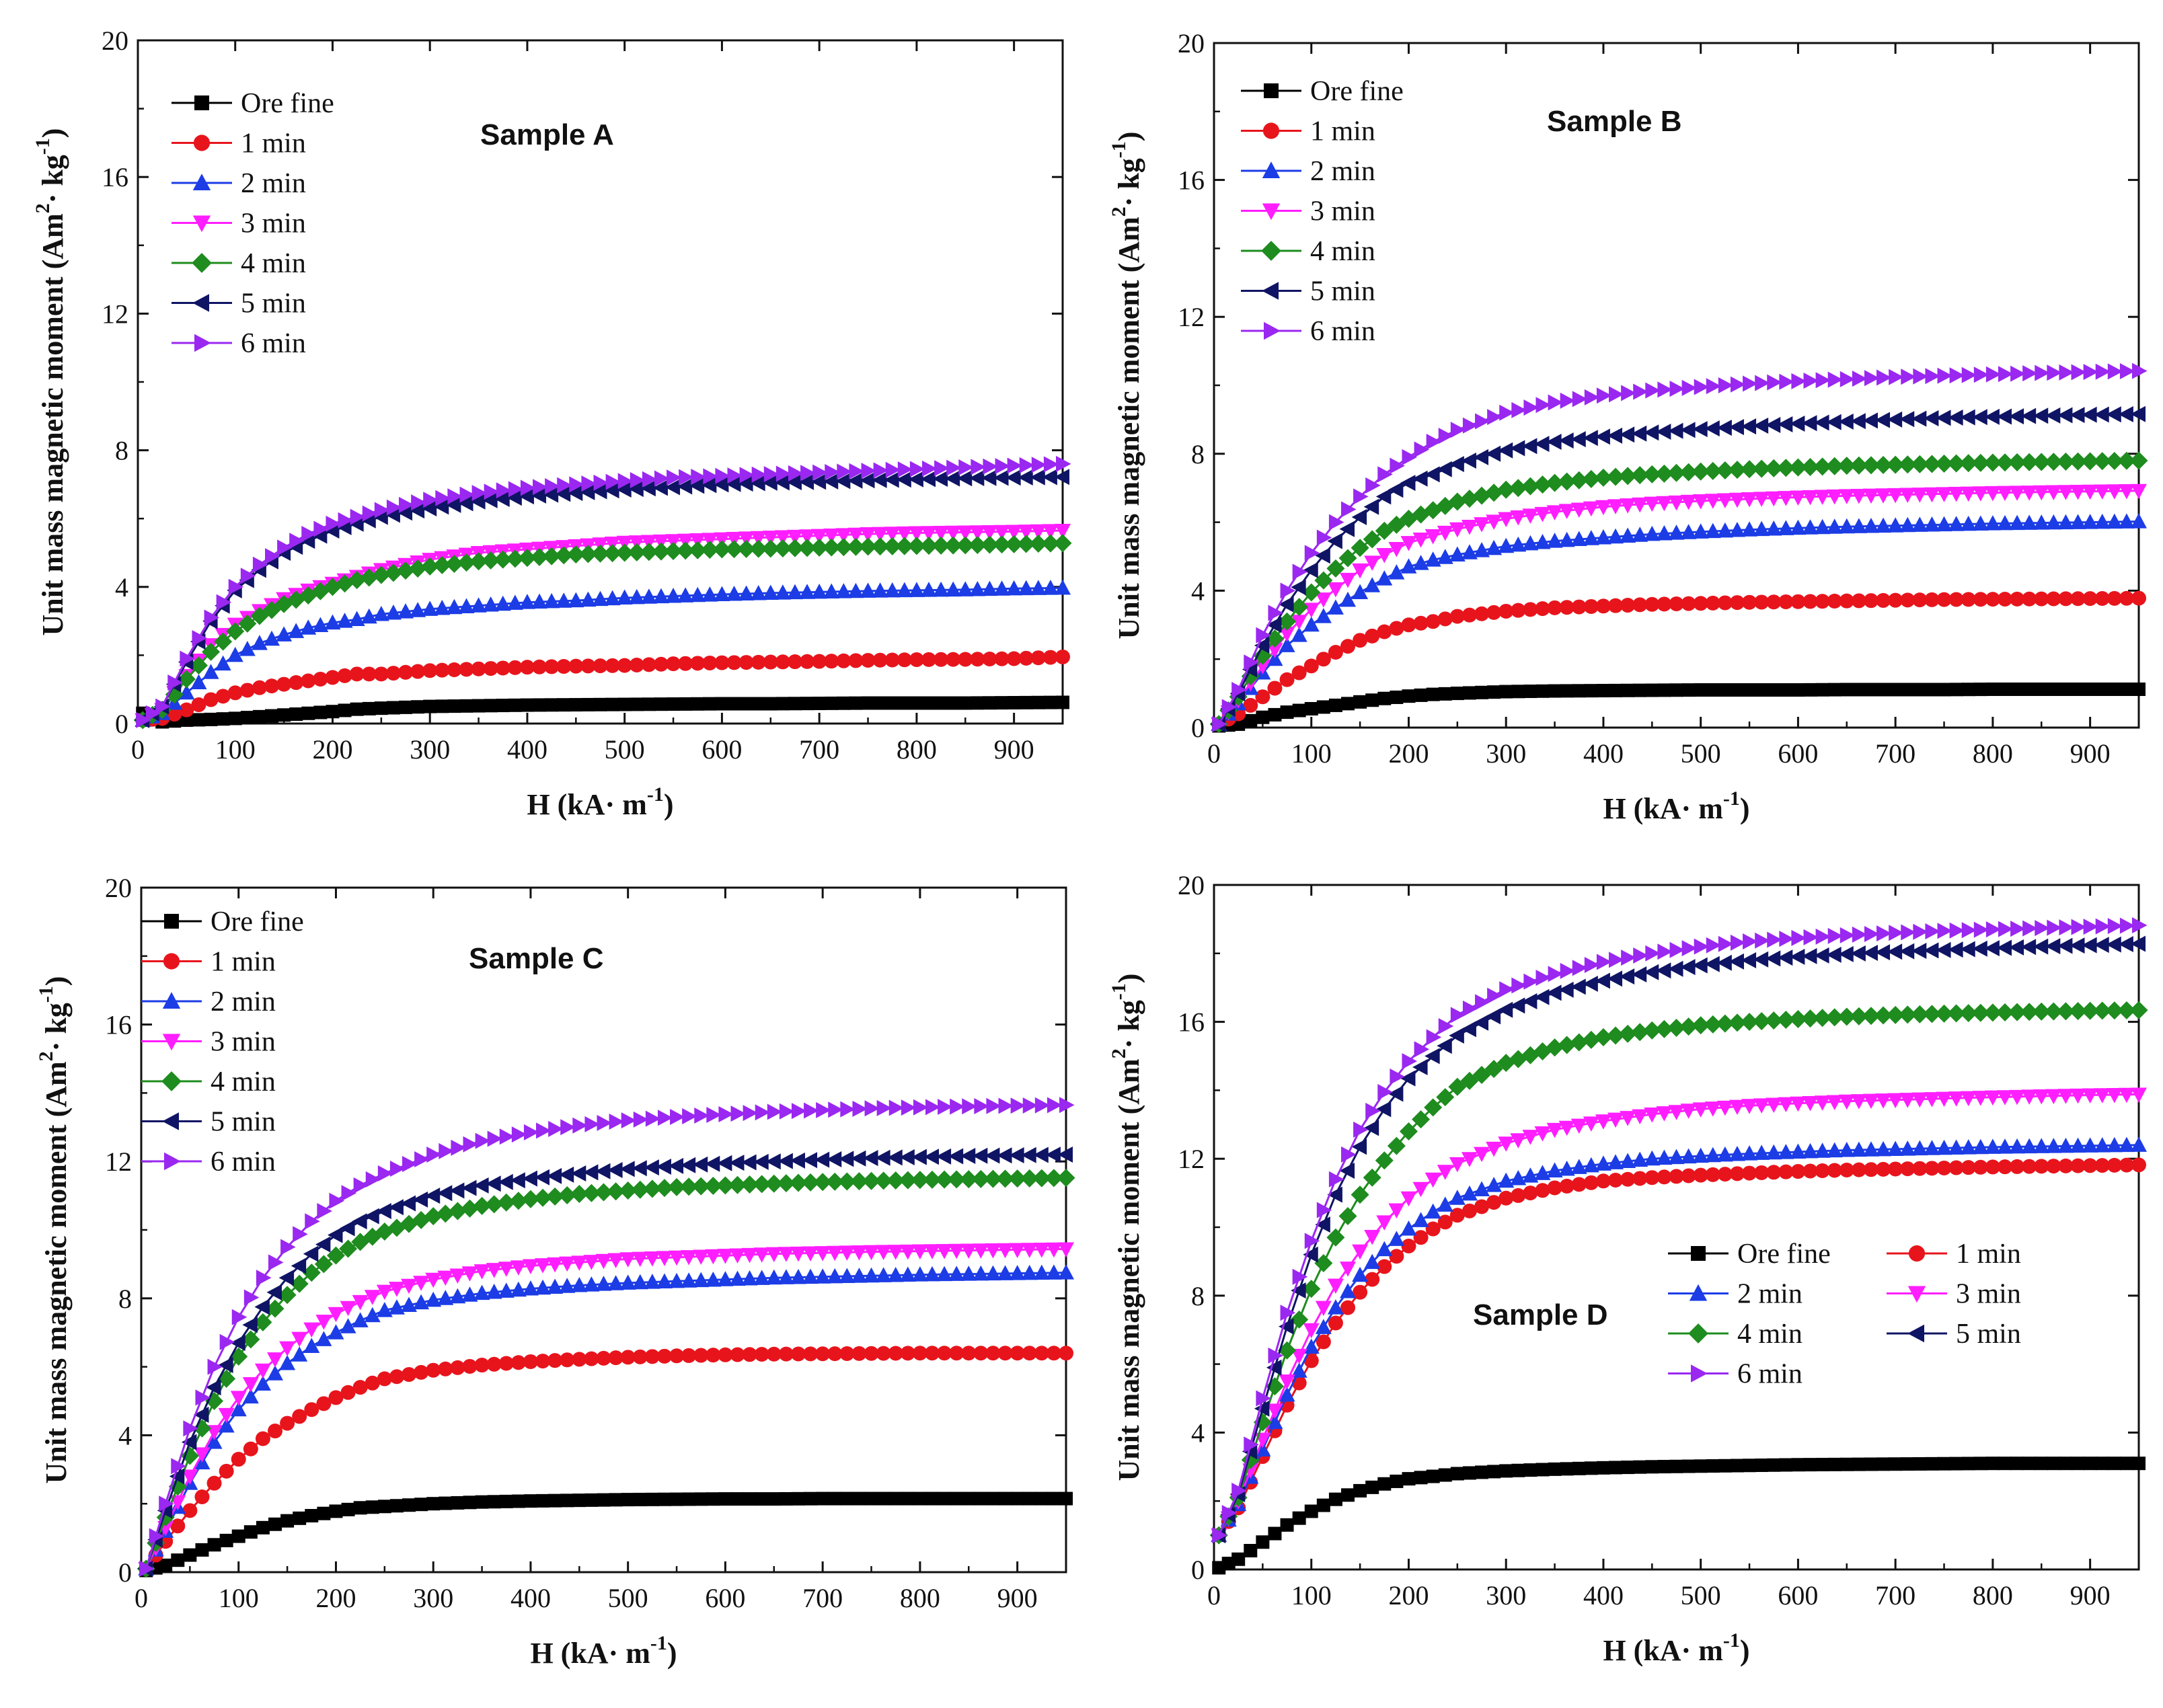  What do you see at coordinates (1784, 1254) in the screenshot?
I see `legend-label: Ore fine` at bounding box center [1784, 1254].